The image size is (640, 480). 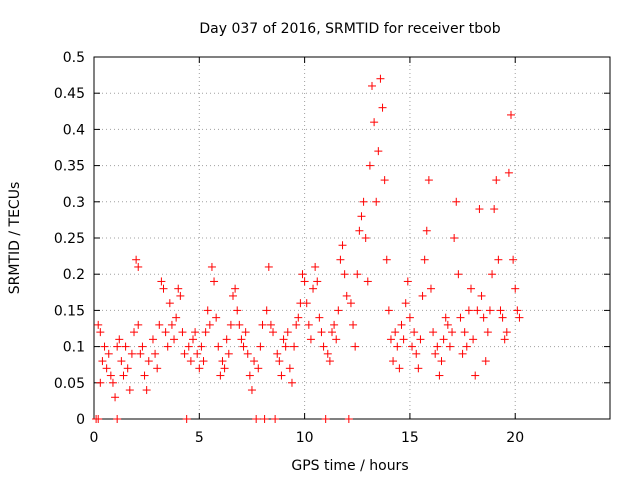 What do you see at coordinates (15, 238) in the screenshot?
I see `y-axis-label: SRMTID / TECUs` at bounding box center [15, 238].